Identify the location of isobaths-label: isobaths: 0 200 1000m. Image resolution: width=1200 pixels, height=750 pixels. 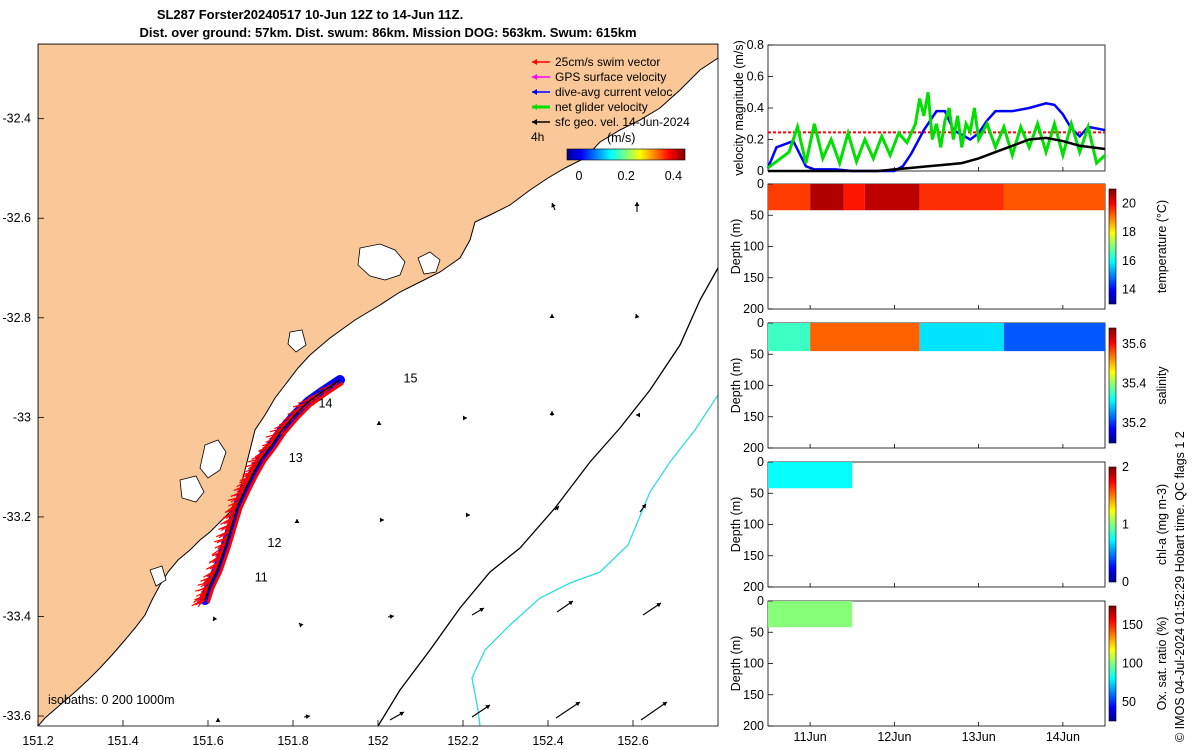
(111, 700).